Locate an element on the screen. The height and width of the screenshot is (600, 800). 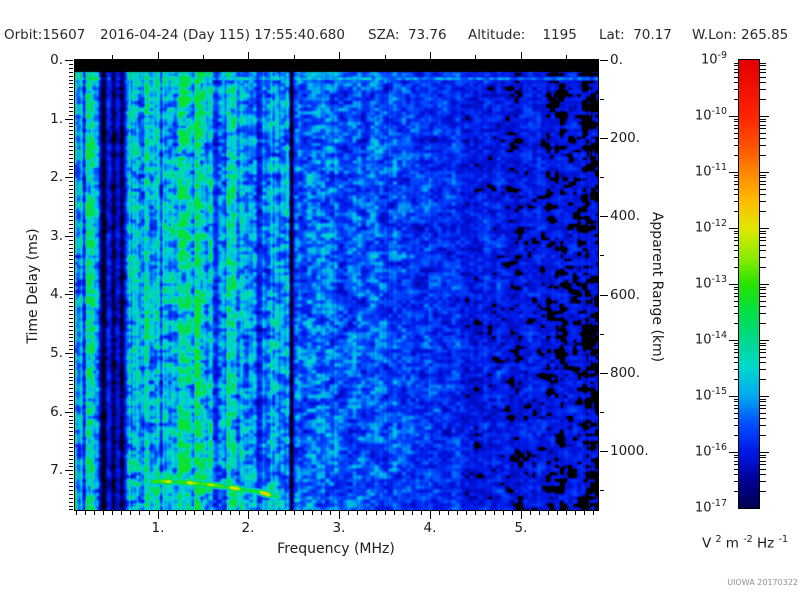
units-text: Hz is located at coordinates (765, 543).